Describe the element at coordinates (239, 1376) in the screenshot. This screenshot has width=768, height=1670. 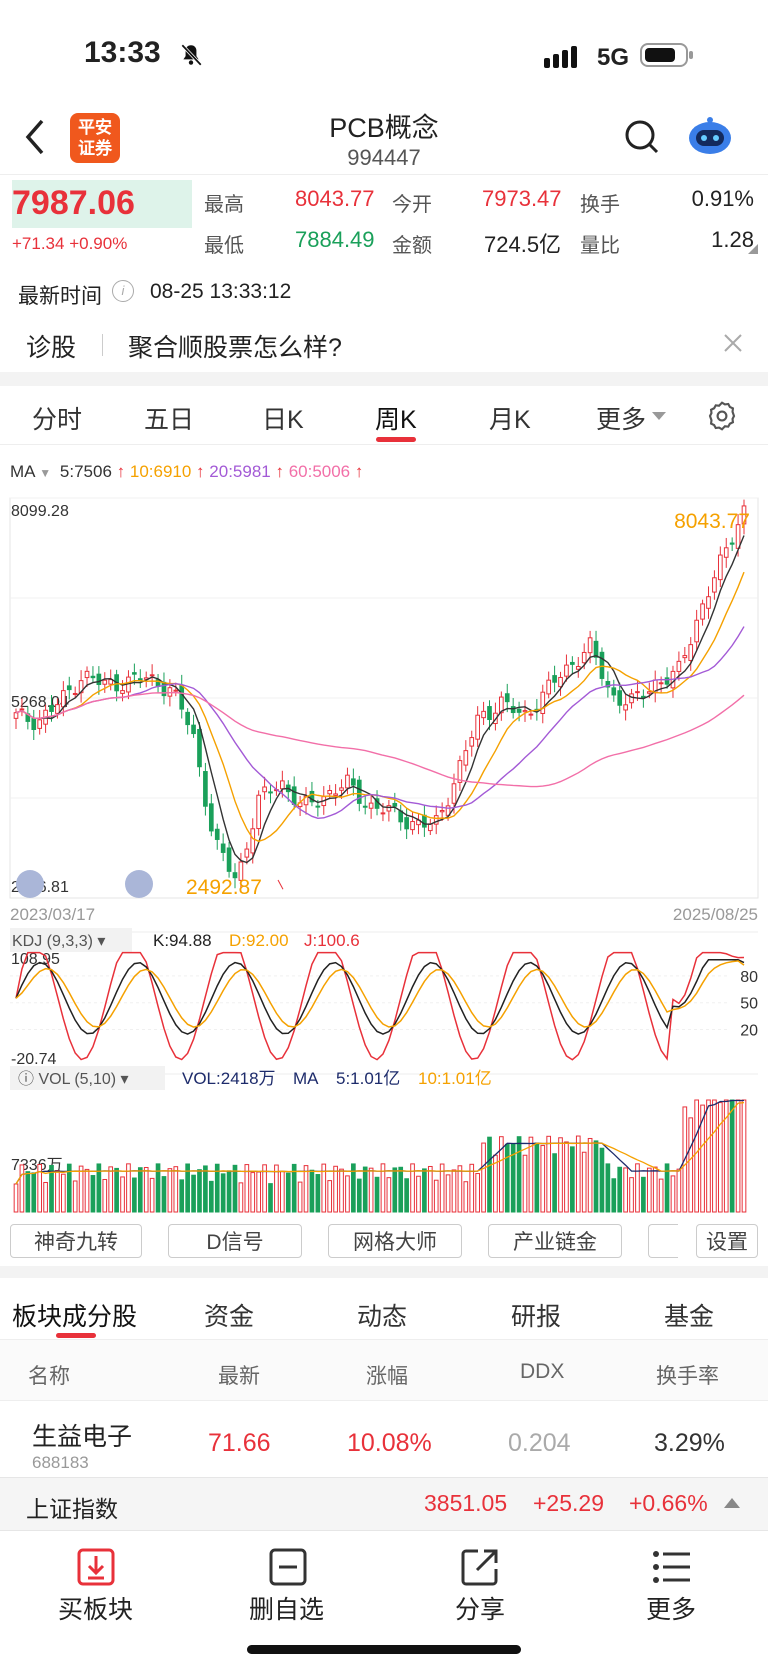
I see `col-price: 最新` at that location.